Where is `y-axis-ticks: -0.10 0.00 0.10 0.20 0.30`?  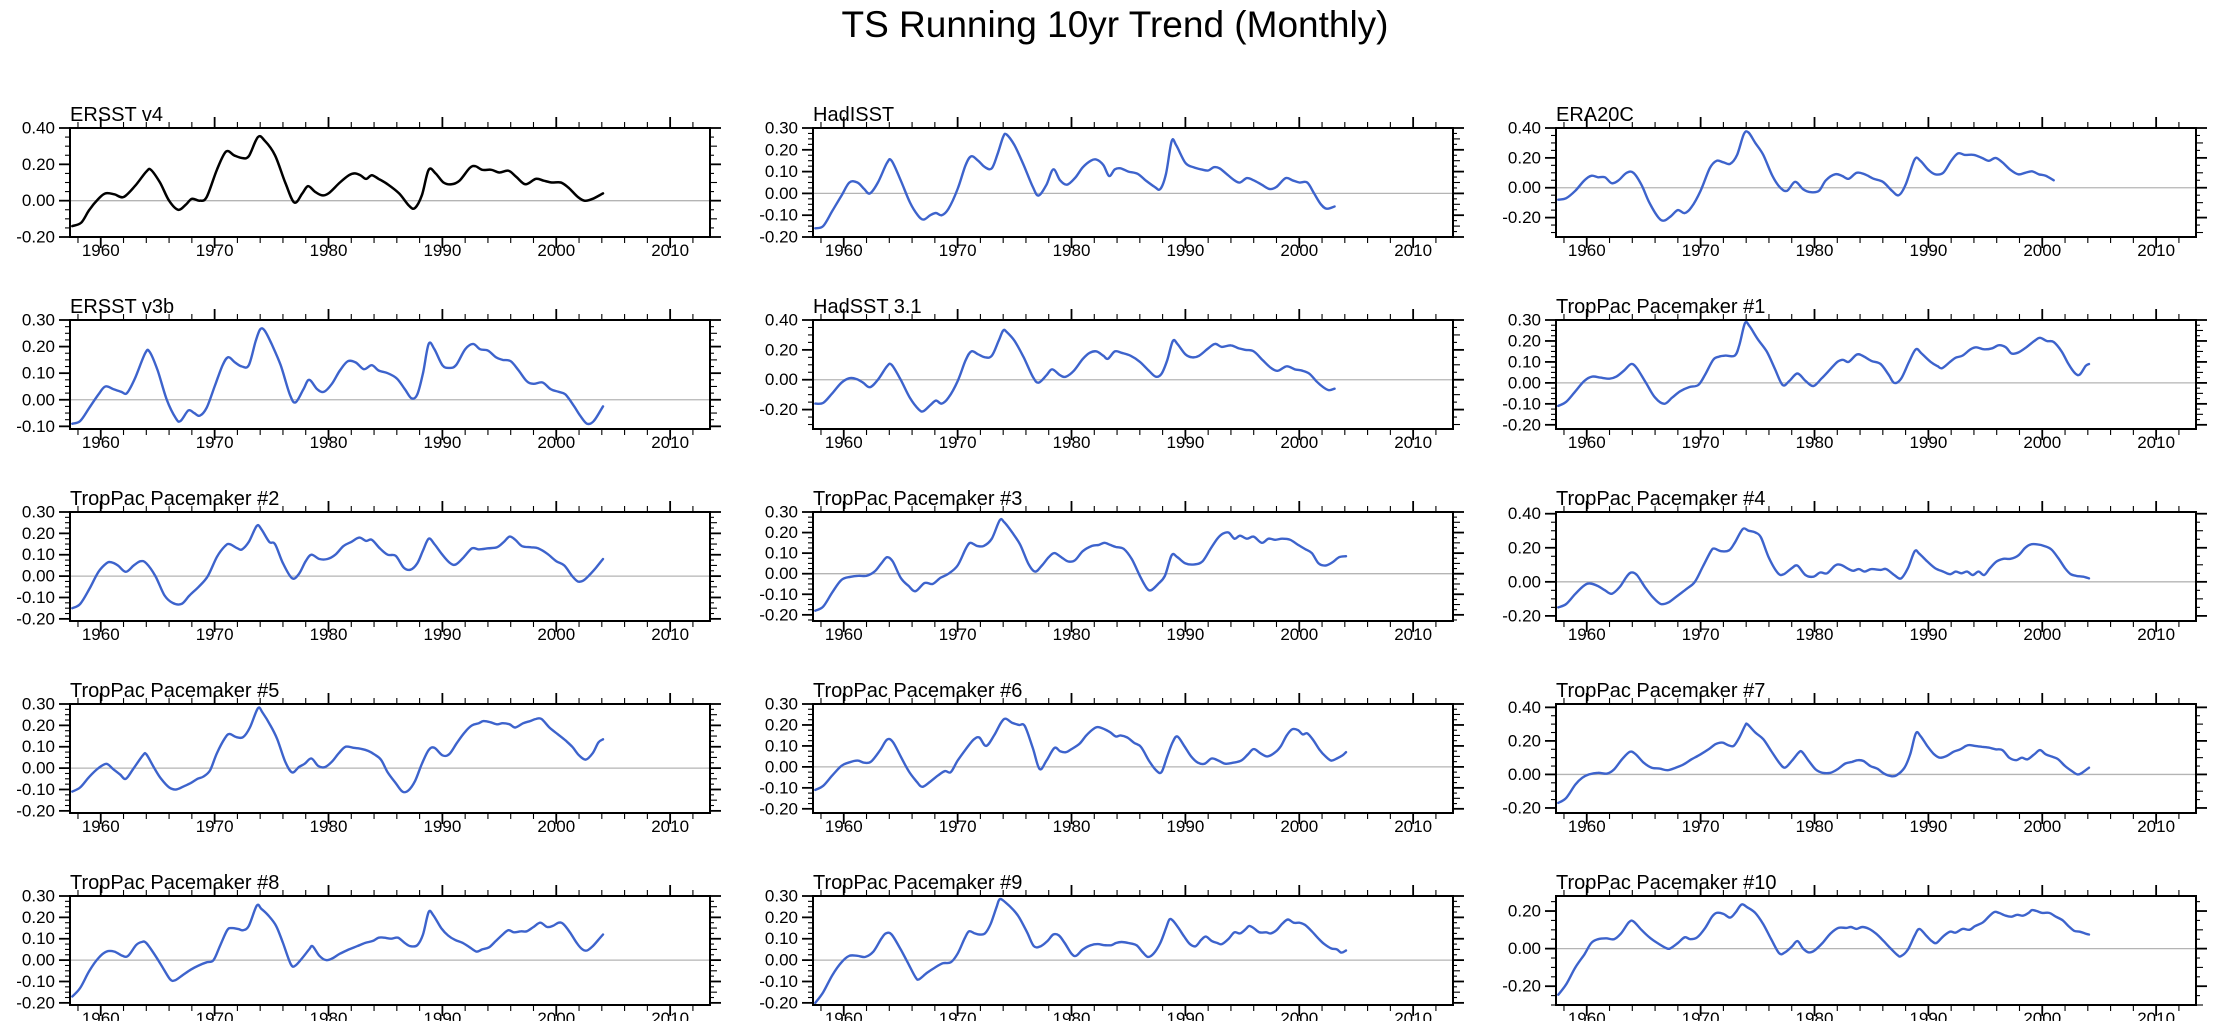 y-axis-ticks: -0.10 0.00 0.10 0.20 0.30 is located at coordinates (368, 373).